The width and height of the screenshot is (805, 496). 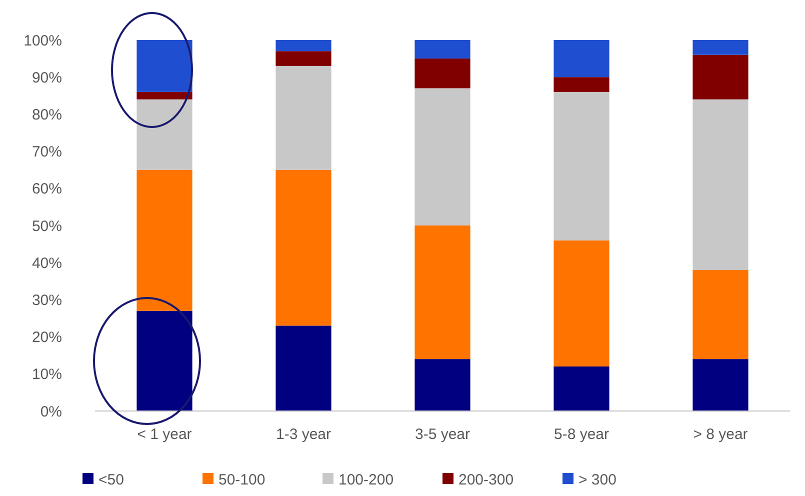 I want to click on y-tick-label: 60%, so click(x=47, y=189).